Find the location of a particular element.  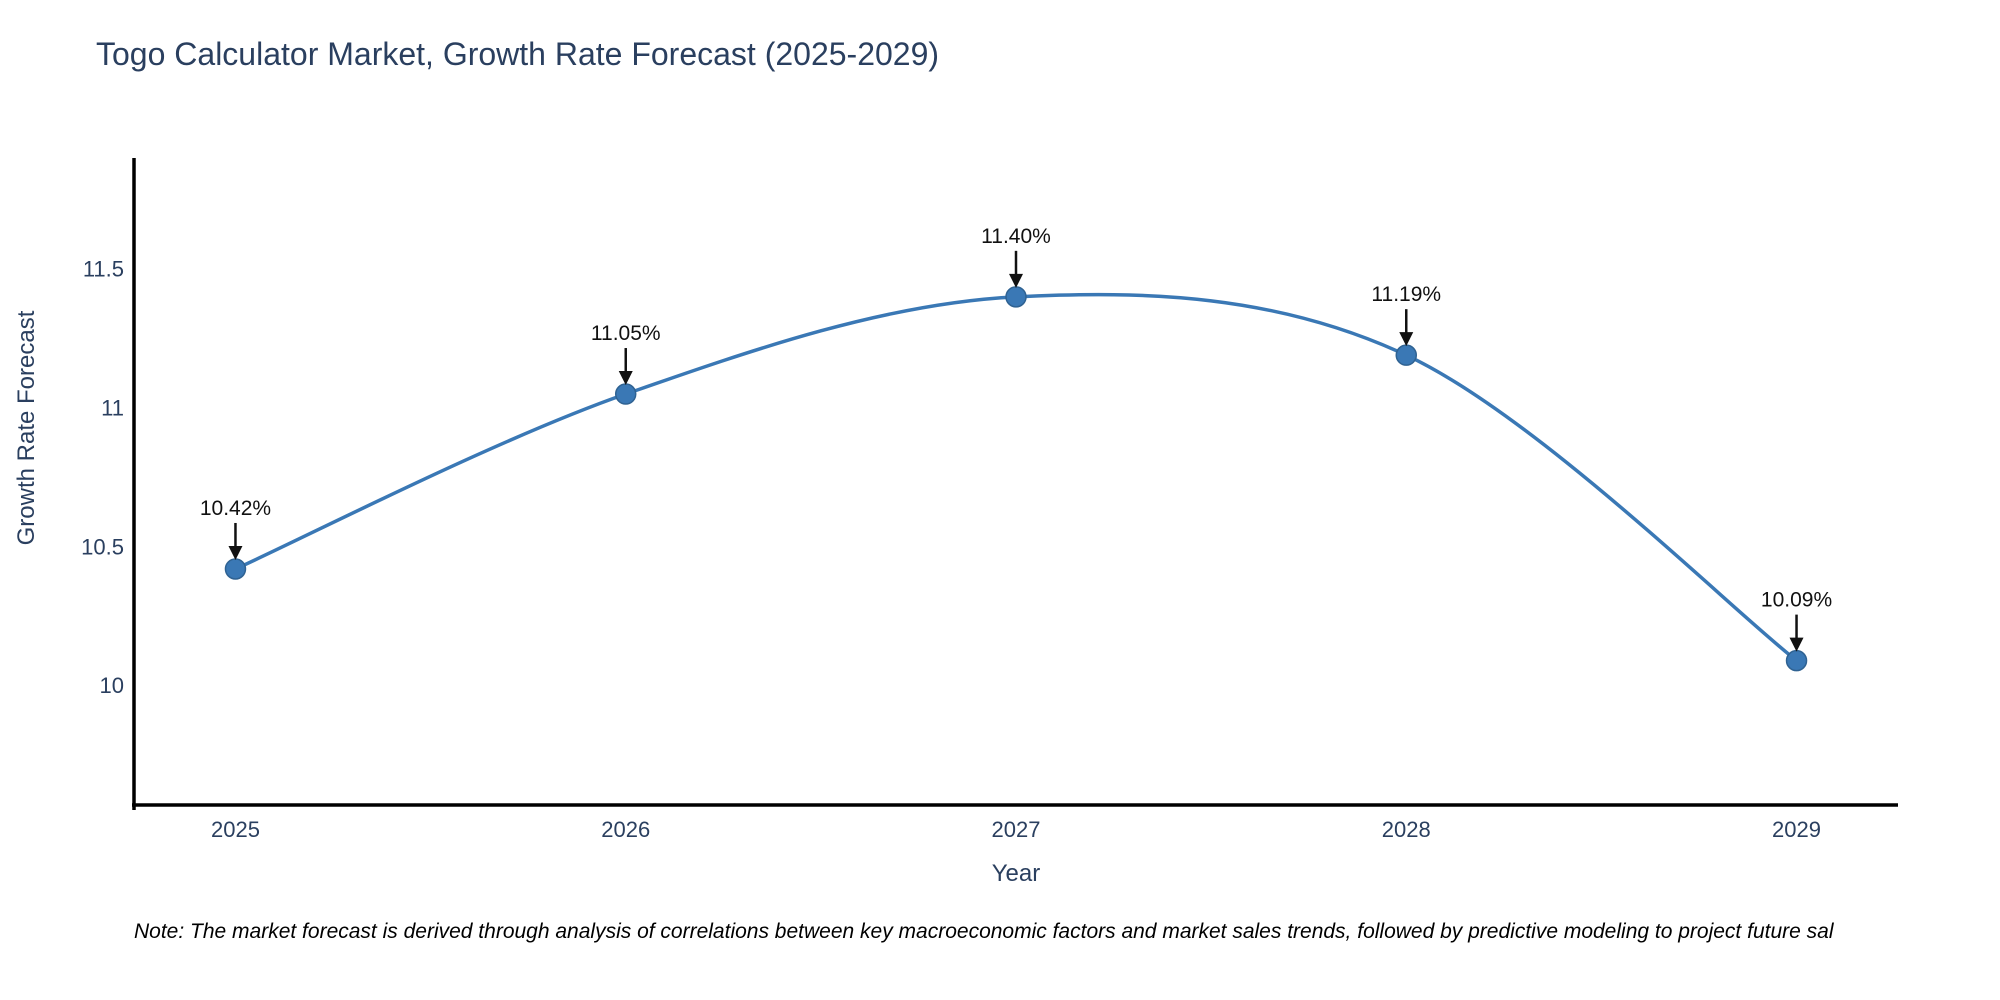

data-point-label: 10.09% is located at coordinates (1796, 600).